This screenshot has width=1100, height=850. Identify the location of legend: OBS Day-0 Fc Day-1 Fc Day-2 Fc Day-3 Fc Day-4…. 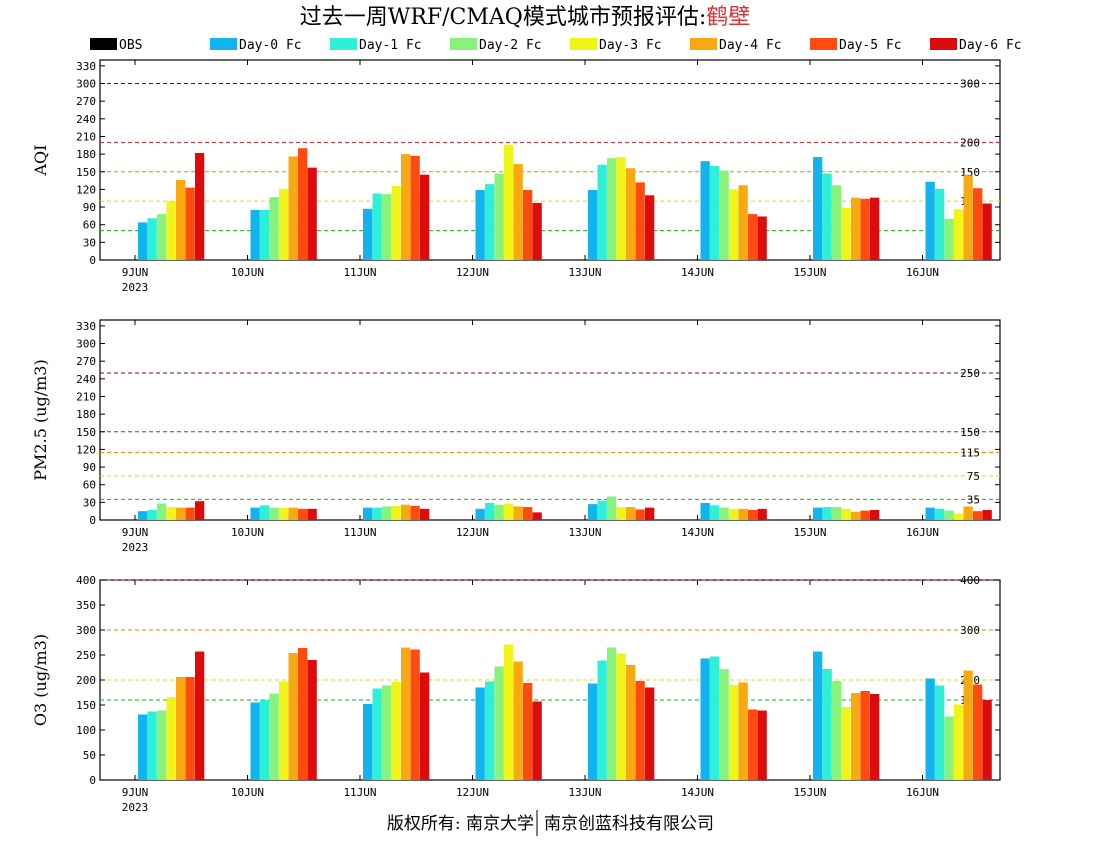
(556, 45).